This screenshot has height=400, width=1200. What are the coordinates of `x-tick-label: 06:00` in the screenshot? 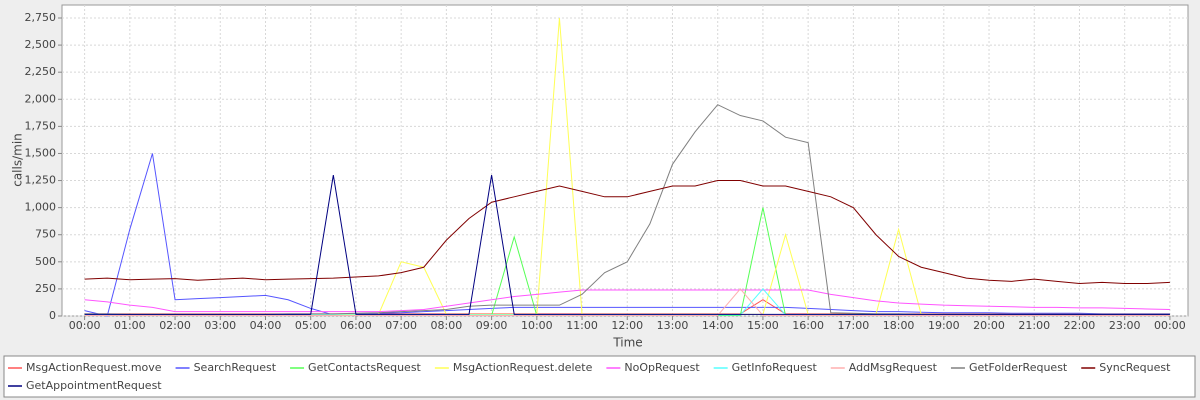 It's located at (356, 325).